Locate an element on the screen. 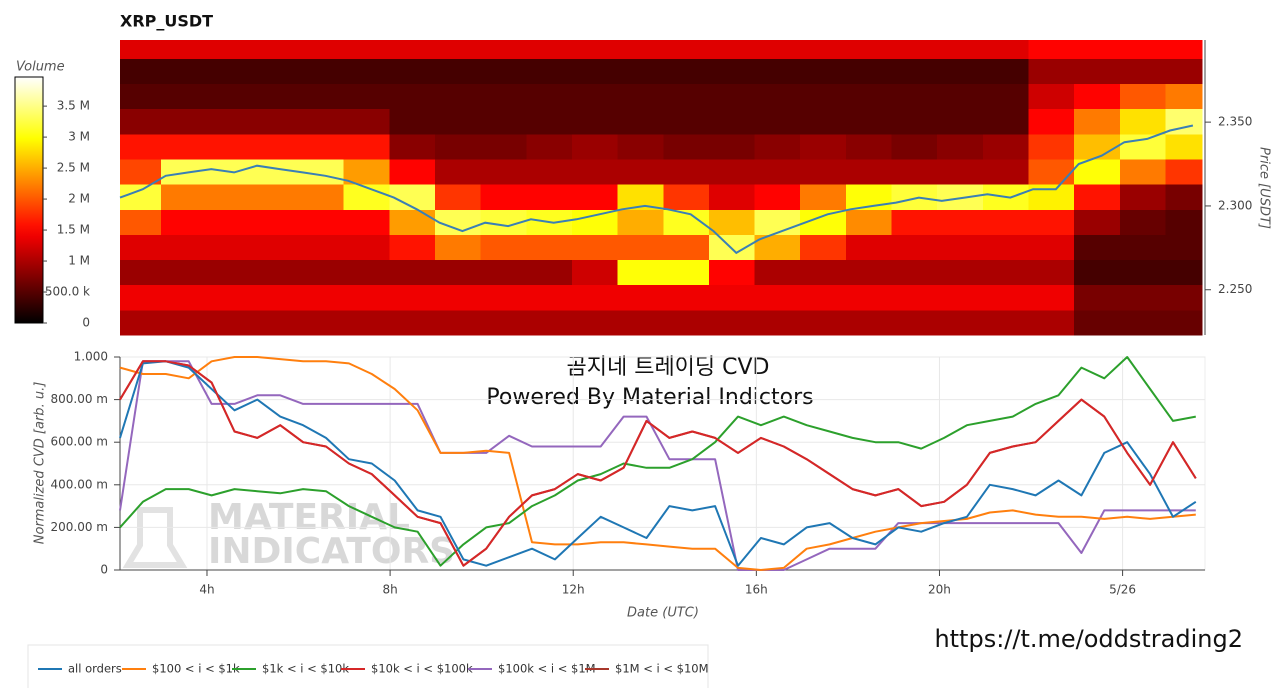 The width and height of the screenshot is (1280, 688). colorbar-tick-label: 3.5 M is located at coordinates (73, 106).